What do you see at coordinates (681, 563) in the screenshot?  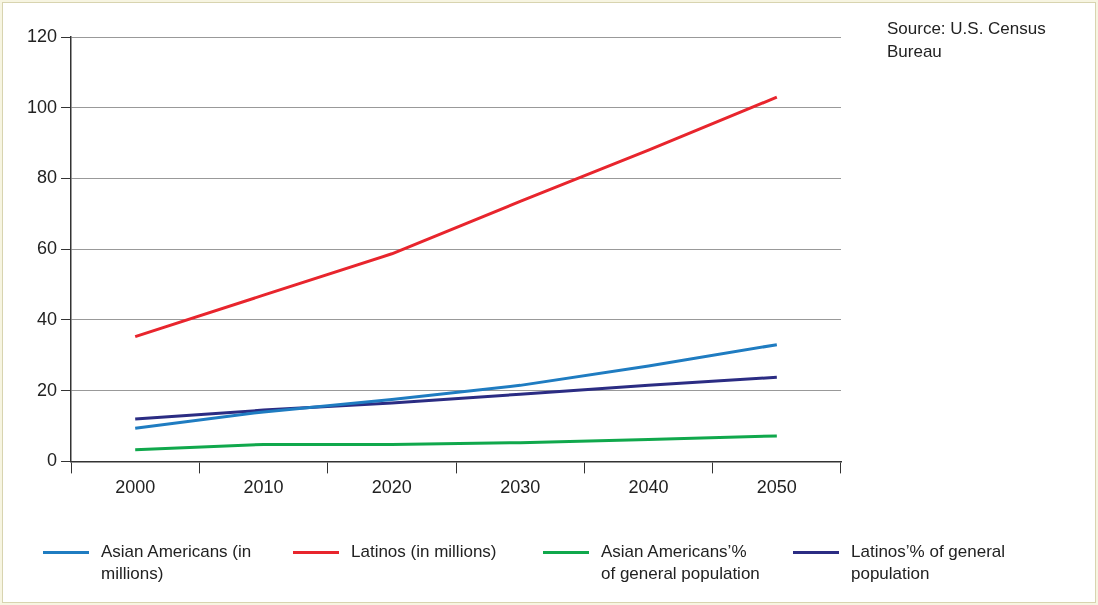 I see `legend-label: Asian Americans’% of general population` at bounding box center [681, 563].